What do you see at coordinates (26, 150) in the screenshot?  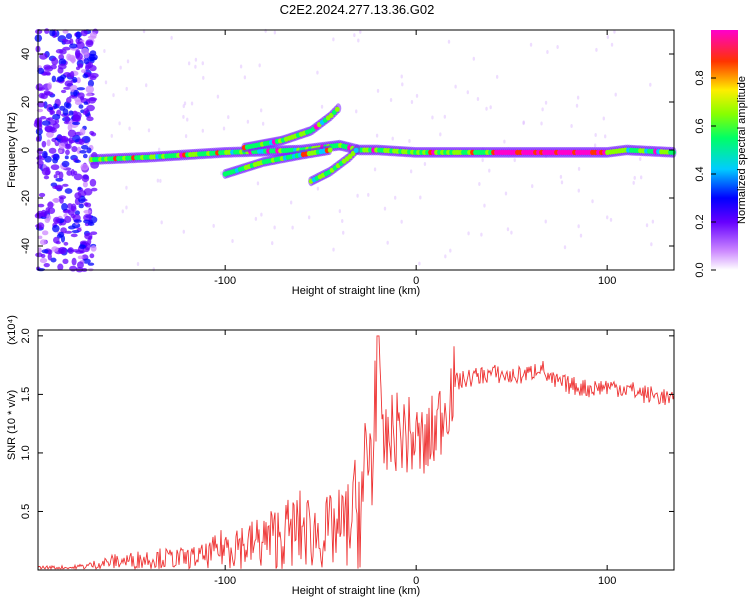 I see `spectrogram-ytick-label: 0` at bounding box center [26, 150].